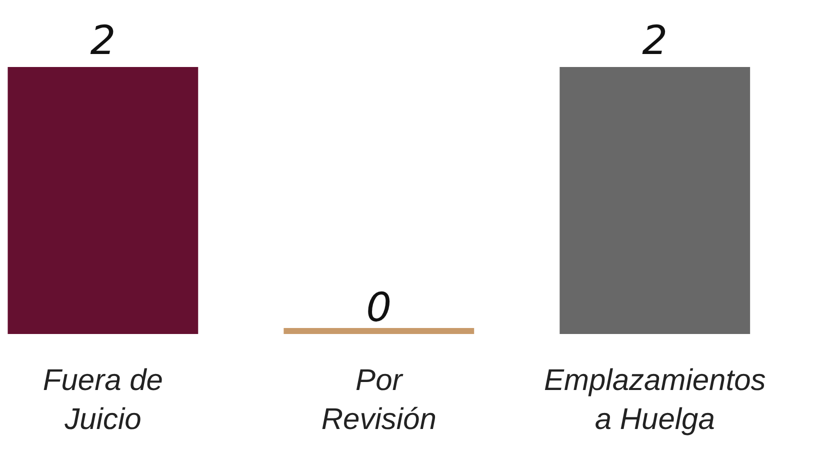 This screenshot has height=454, width=813. What do you see at coordinates (655, 400) in the screenshot?
I see `x-tick-label: Emplazamientos a Huelga` at bounding box center [655, 400].